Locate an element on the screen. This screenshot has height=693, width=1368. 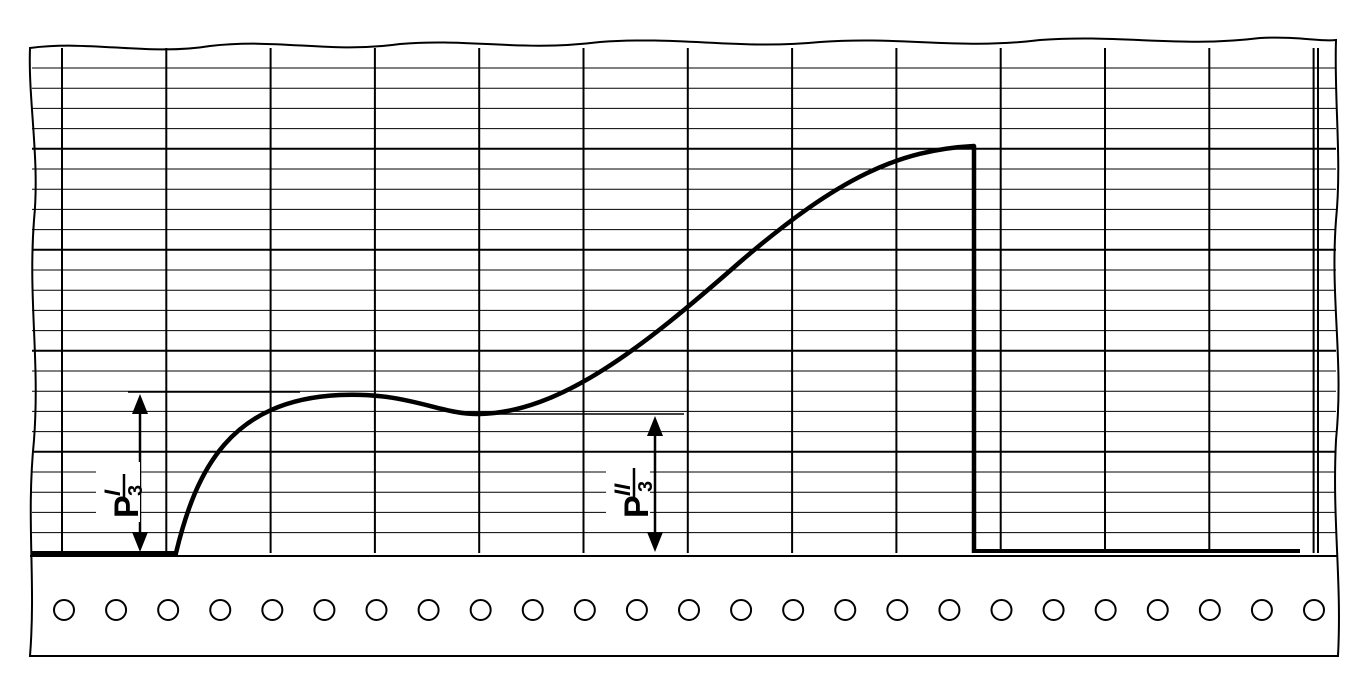
sprocket-holes is located at coordinates (689, 610).